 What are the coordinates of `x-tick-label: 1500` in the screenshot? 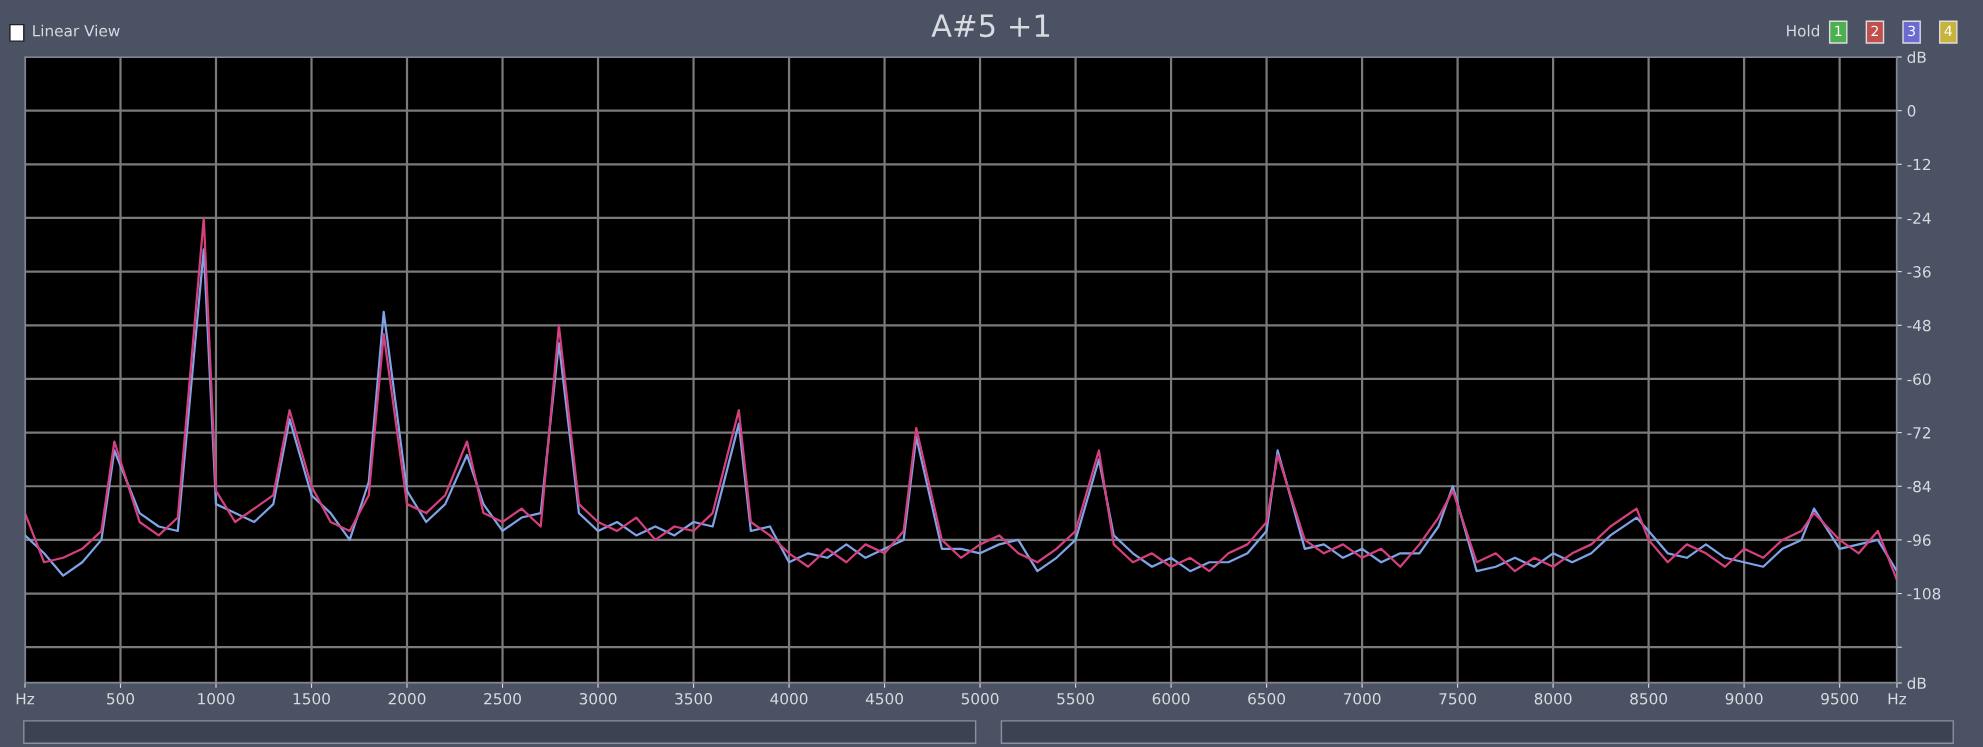 It's located at (311, 698).